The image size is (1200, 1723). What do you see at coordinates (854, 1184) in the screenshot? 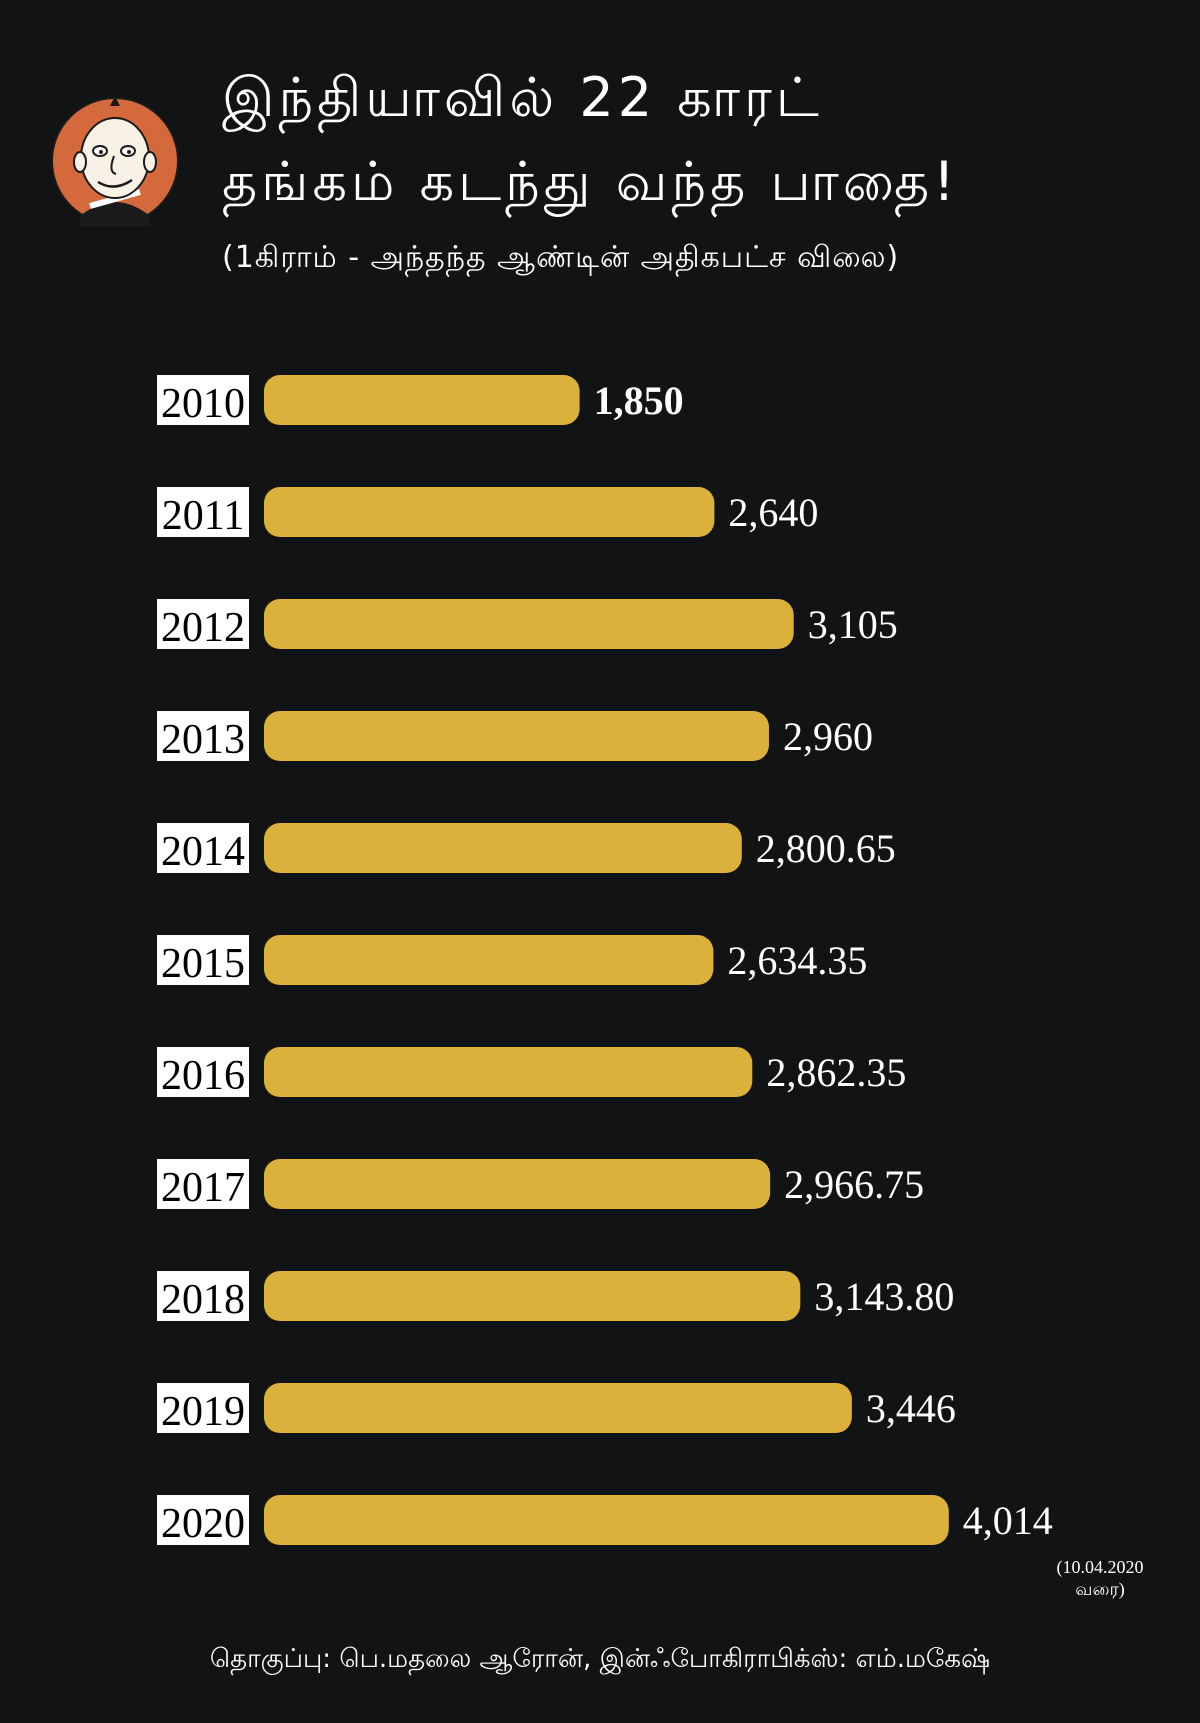
I see `bar-value-label: 2,966.75` at bounding box center [854, 1184].